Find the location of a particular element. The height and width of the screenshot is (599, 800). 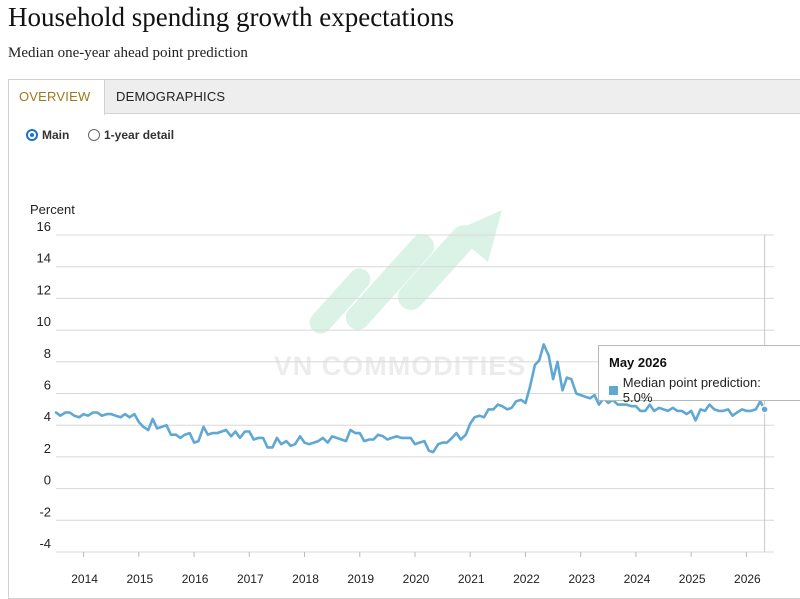

radio-1-year-detail-label: 1-year detail is located at coordinates (139, 135).